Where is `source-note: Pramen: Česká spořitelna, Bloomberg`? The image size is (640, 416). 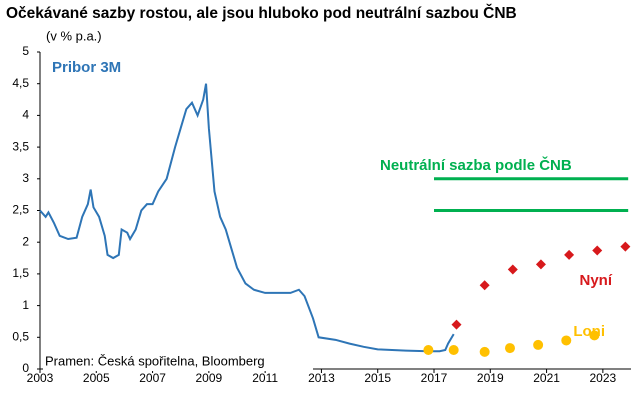
source-note: Pramen: Česká spořitelna, Bloomberg is located at coordinates (155, 360).